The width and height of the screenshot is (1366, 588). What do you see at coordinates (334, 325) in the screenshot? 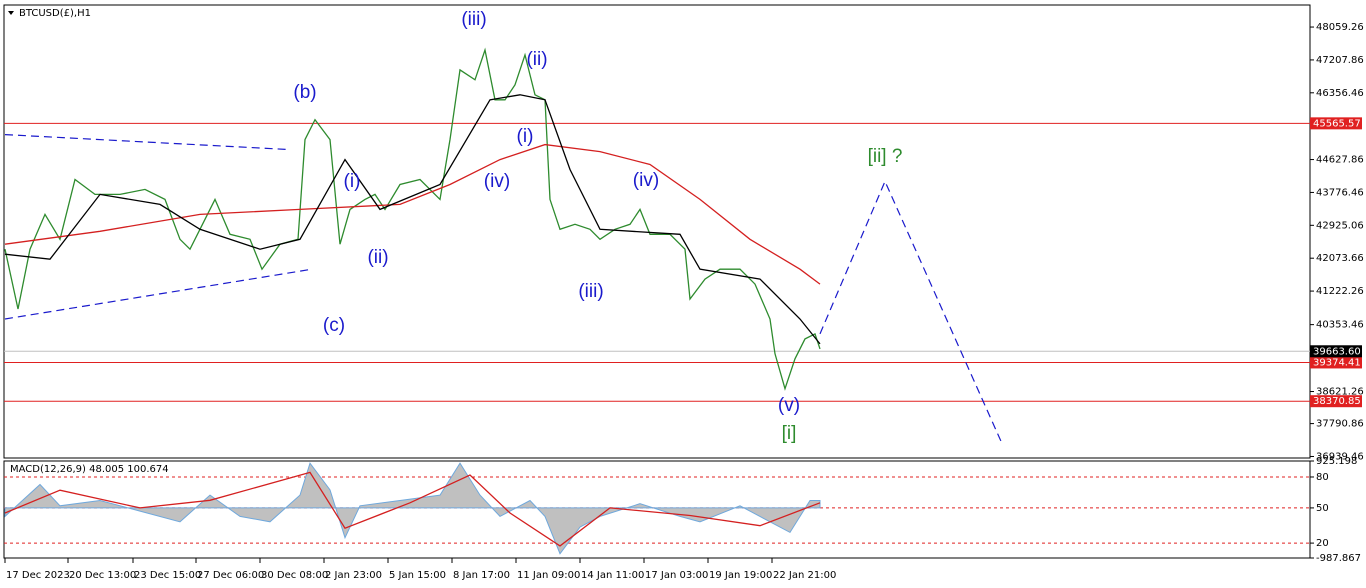
I see `wave-label: (c)` at bounding box center [334, 325].